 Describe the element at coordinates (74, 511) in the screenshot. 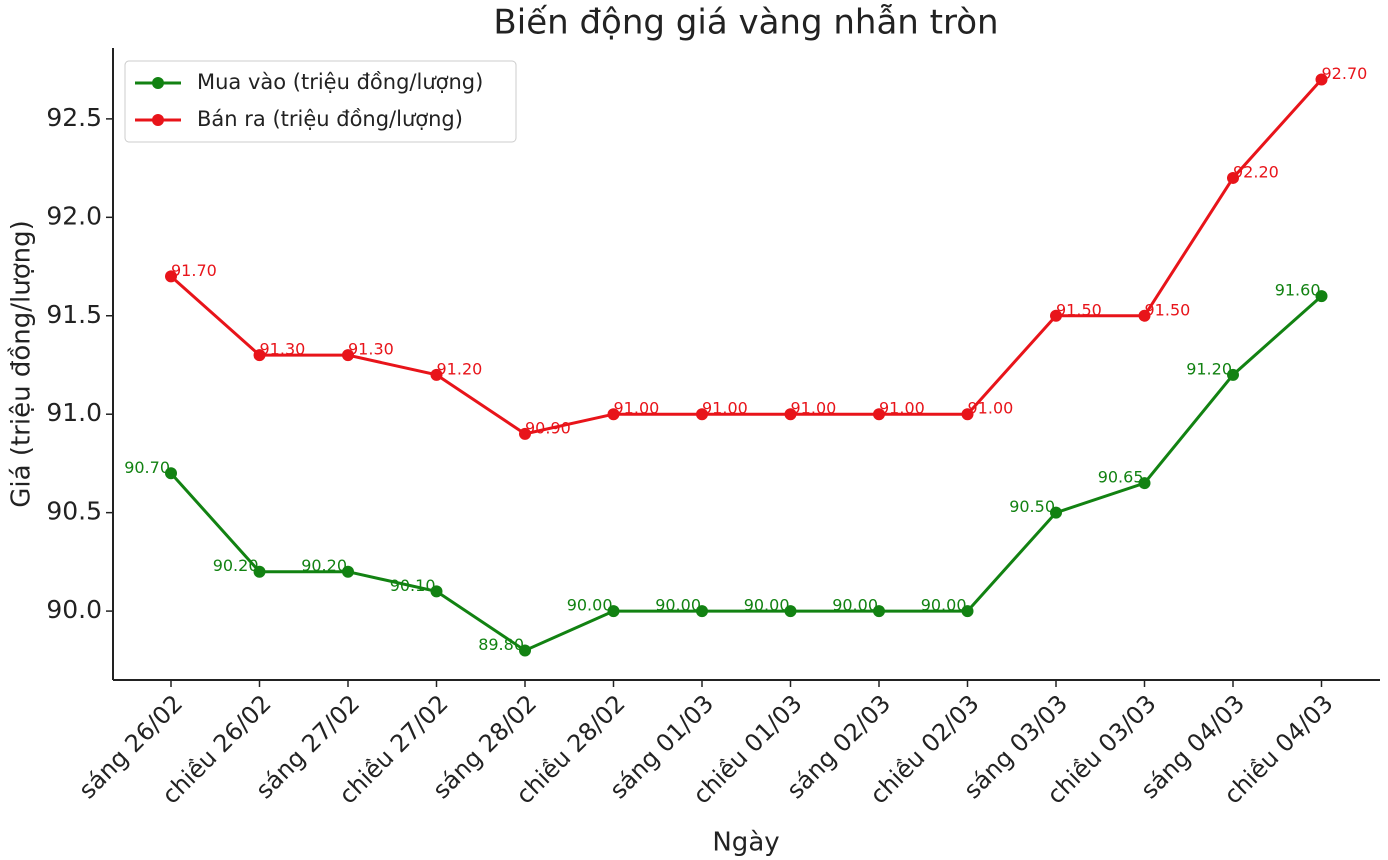

I see `y-tick-label: 90.5` at that location.